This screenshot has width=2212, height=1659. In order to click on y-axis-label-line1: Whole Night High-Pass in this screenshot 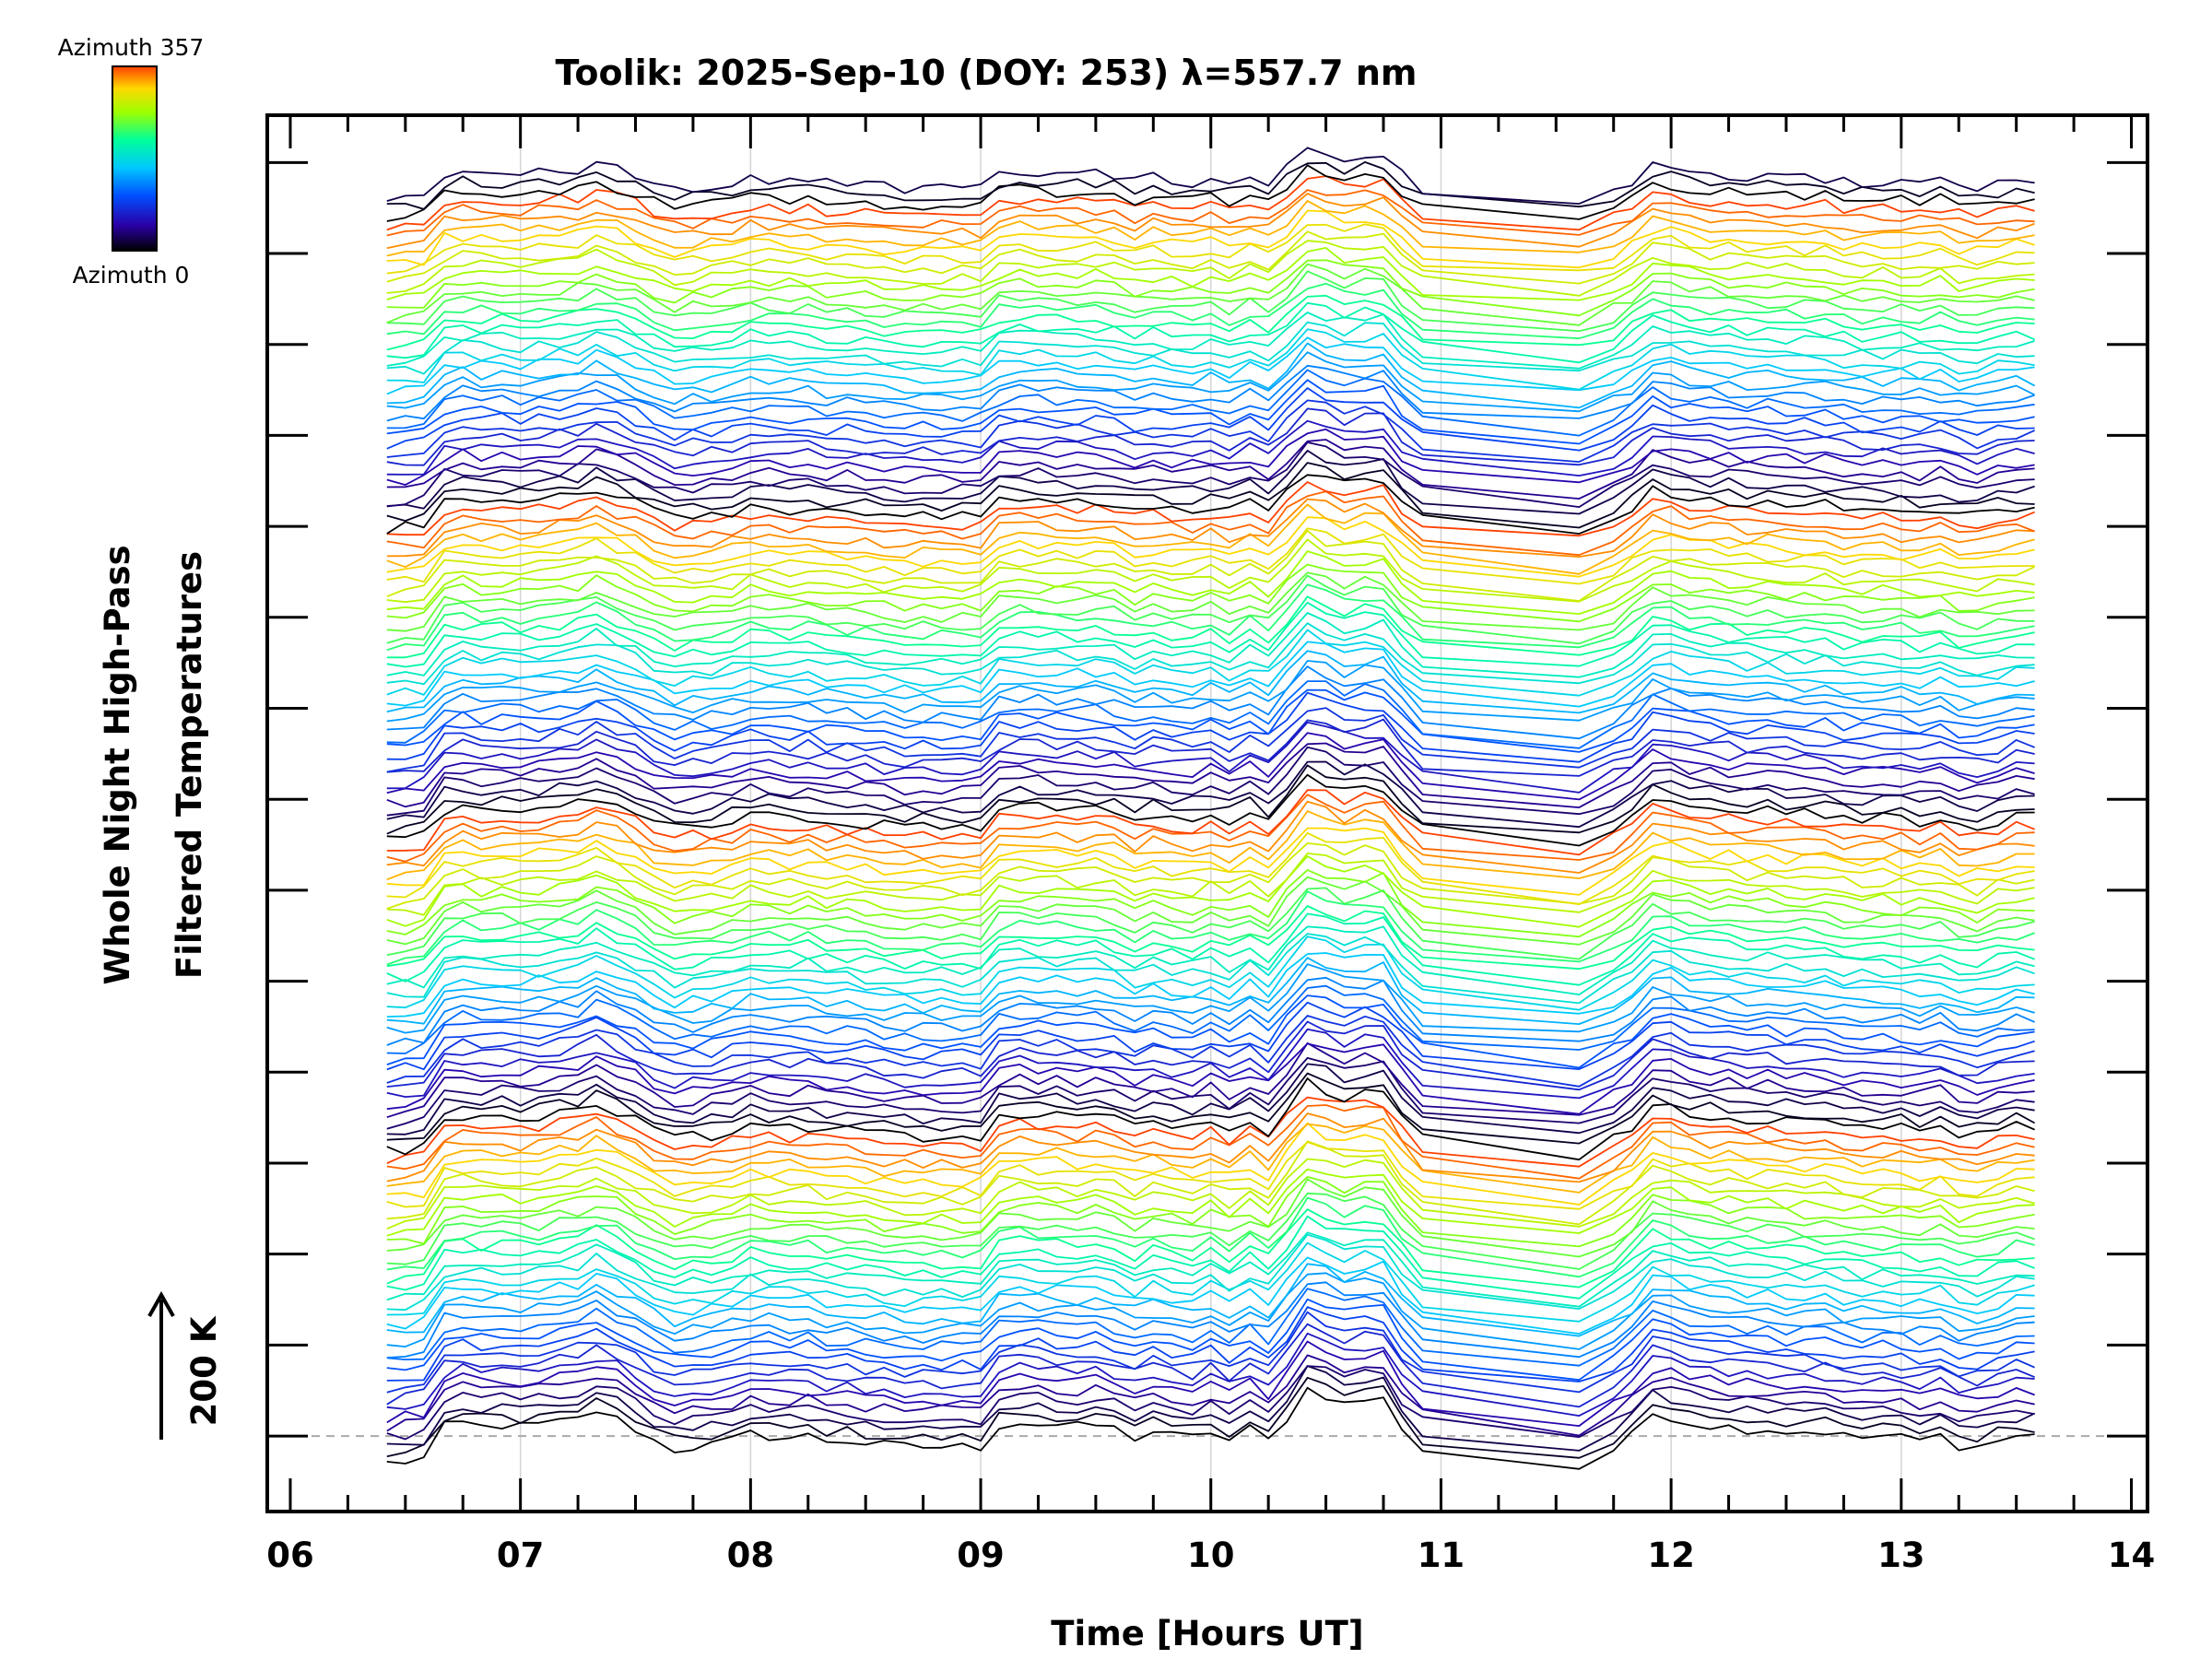, I will do `click(117, 764)`.